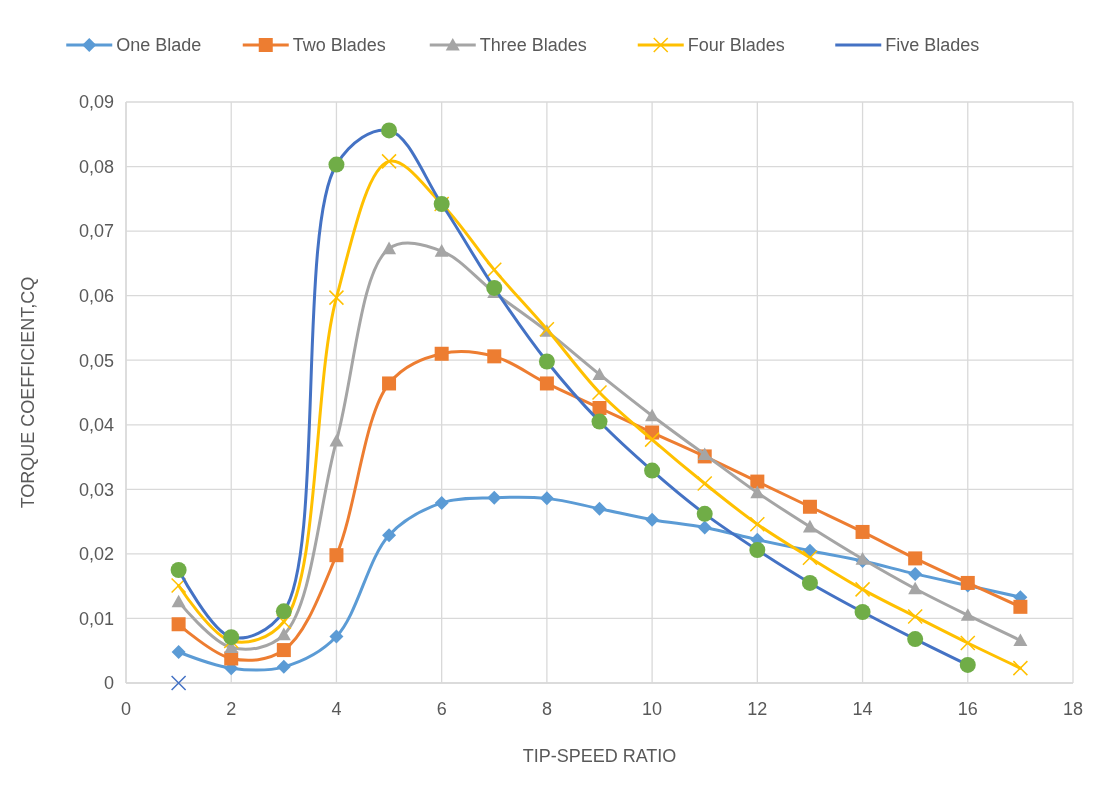 The image size is (1099, 791). I want to click on y-axis-title: TORQUE COEFFICIENT,CQ, so click(28, 392).